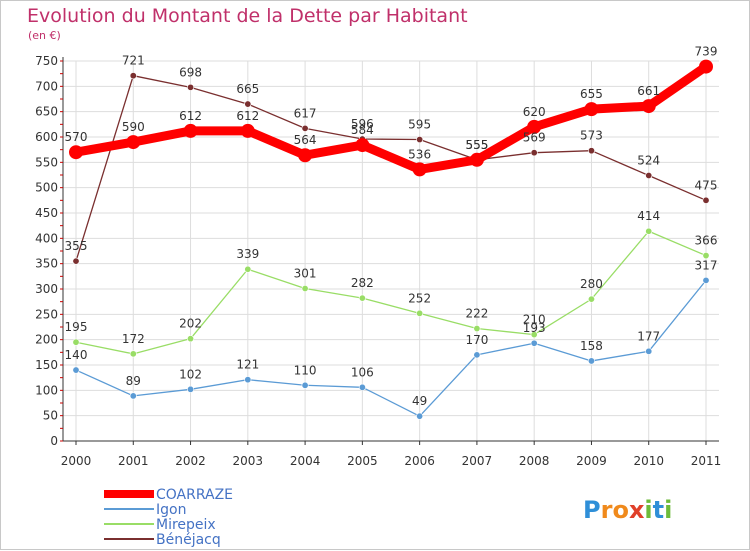  What do you see at coordinates (305, 113) in the screenshot?
I see `data-label: 617` at bounding box center [305, 113].